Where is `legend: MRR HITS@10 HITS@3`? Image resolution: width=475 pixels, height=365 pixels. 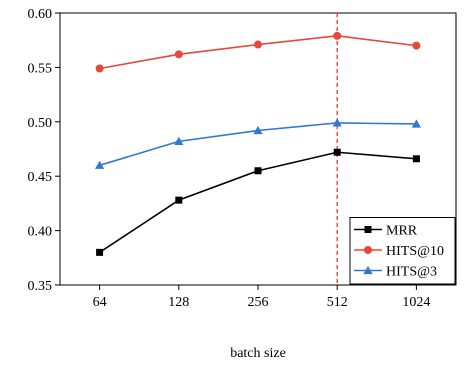
legend: MRR HITS@10 HITS@3 is located at coordinates (402, 251).